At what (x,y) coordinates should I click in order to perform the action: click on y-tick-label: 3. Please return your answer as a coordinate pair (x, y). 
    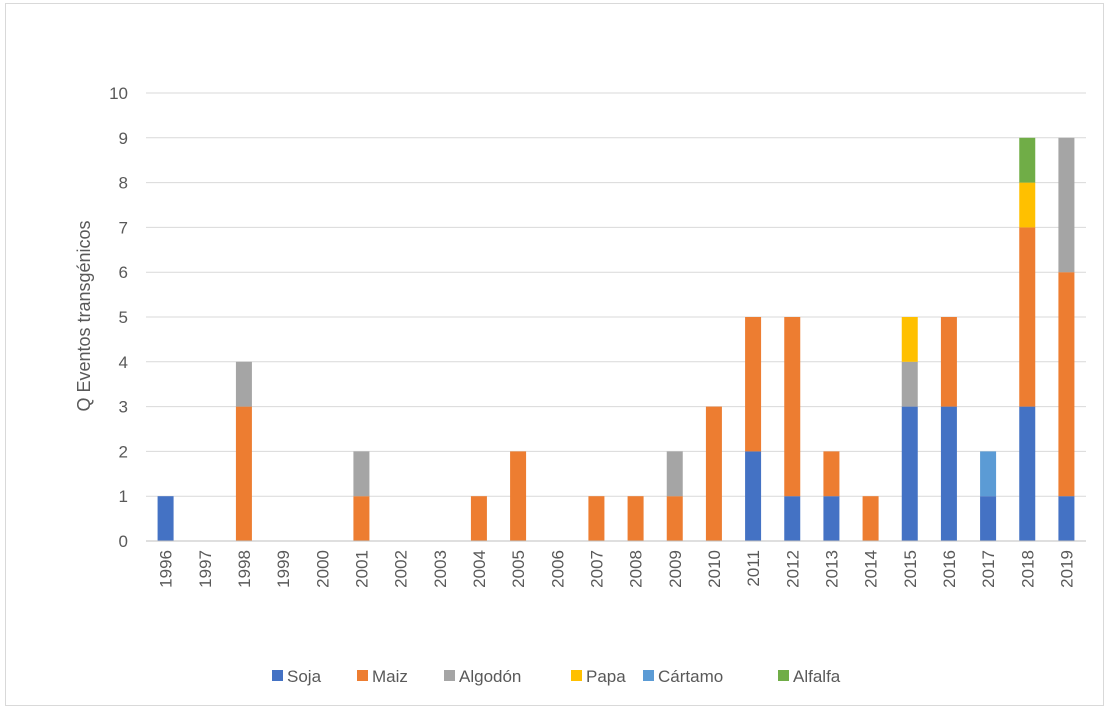
    Looking at the image, I should click on (123, 407).